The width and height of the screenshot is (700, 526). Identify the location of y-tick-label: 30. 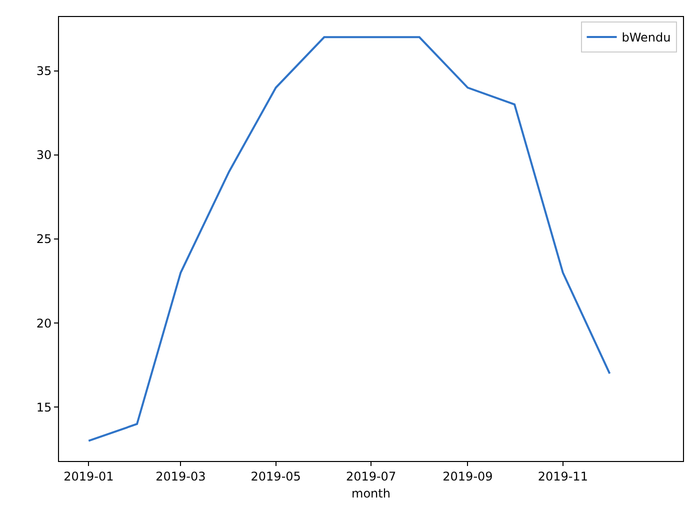
(44, 155).